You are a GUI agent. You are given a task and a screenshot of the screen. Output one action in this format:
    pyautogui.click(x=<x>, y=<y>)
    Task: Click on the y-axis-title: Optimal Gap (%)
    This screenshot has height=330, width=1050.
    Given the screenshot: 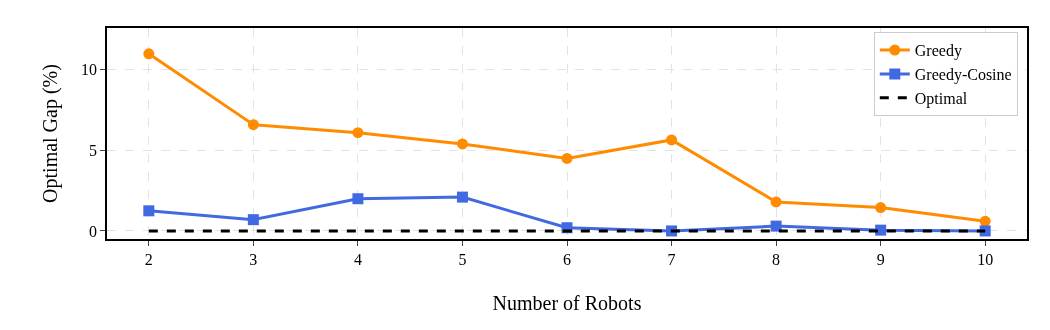 What is the action you would take?
    pyautogui.click(x=50, y=133)
    